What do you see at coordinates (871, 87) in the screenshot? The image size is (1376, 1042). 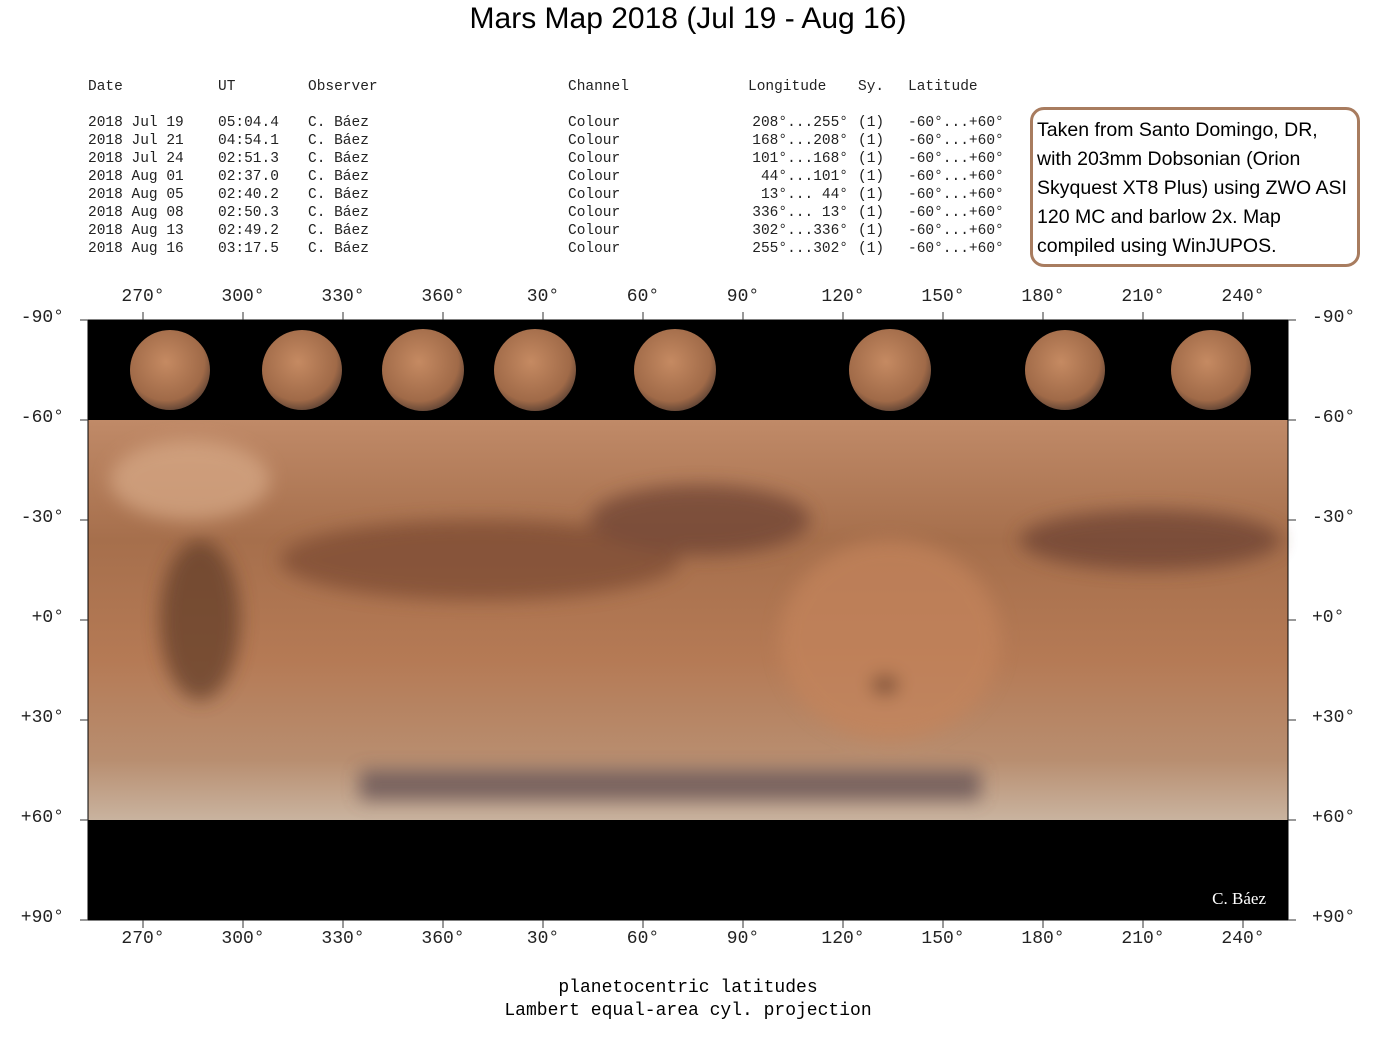 I see `table-header: Sy.` at bounding box center [871, 87].